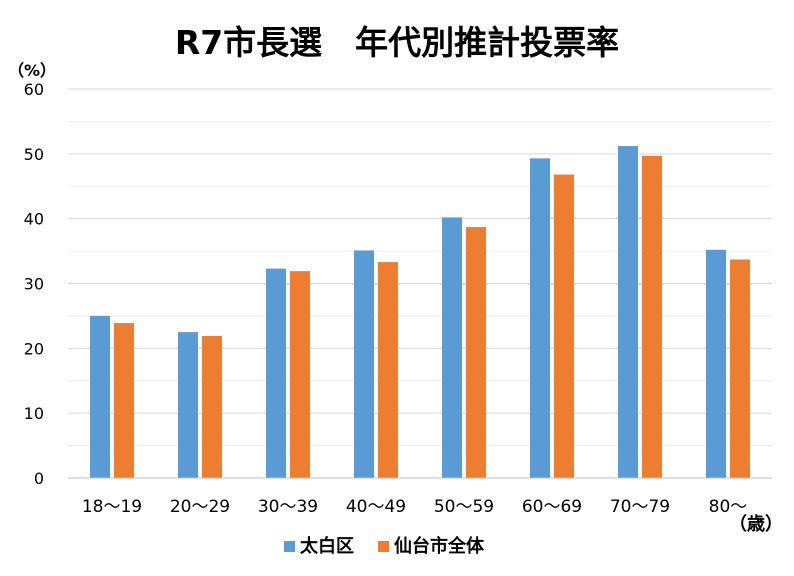  Describe the element at coordinates (756, 524) in the screenshot. I see `x-axis-unit-label: （歳）` at that location.